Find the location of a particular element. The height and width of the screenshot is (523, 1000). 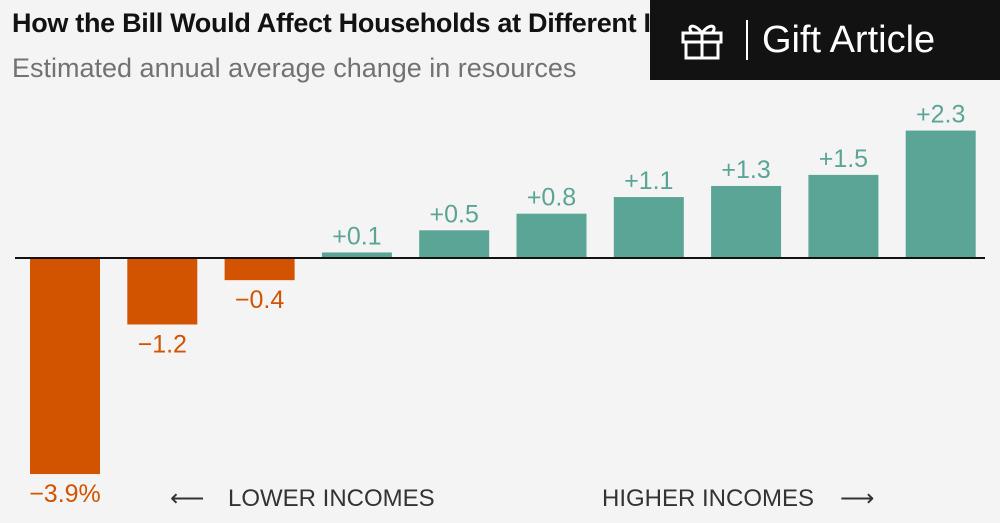

gift-article-button: Gift Article is located at coordinates (825, 40).